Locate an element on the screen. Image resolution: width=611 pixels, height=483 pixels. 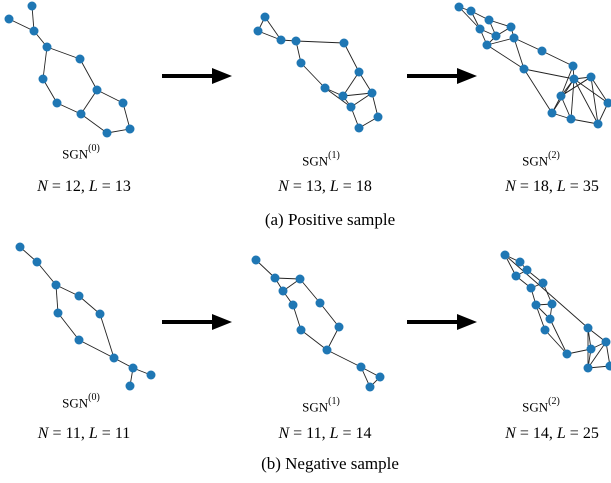
stat-label-neg-2: N = 14, L = 25 is located at coordinates (552, 433).